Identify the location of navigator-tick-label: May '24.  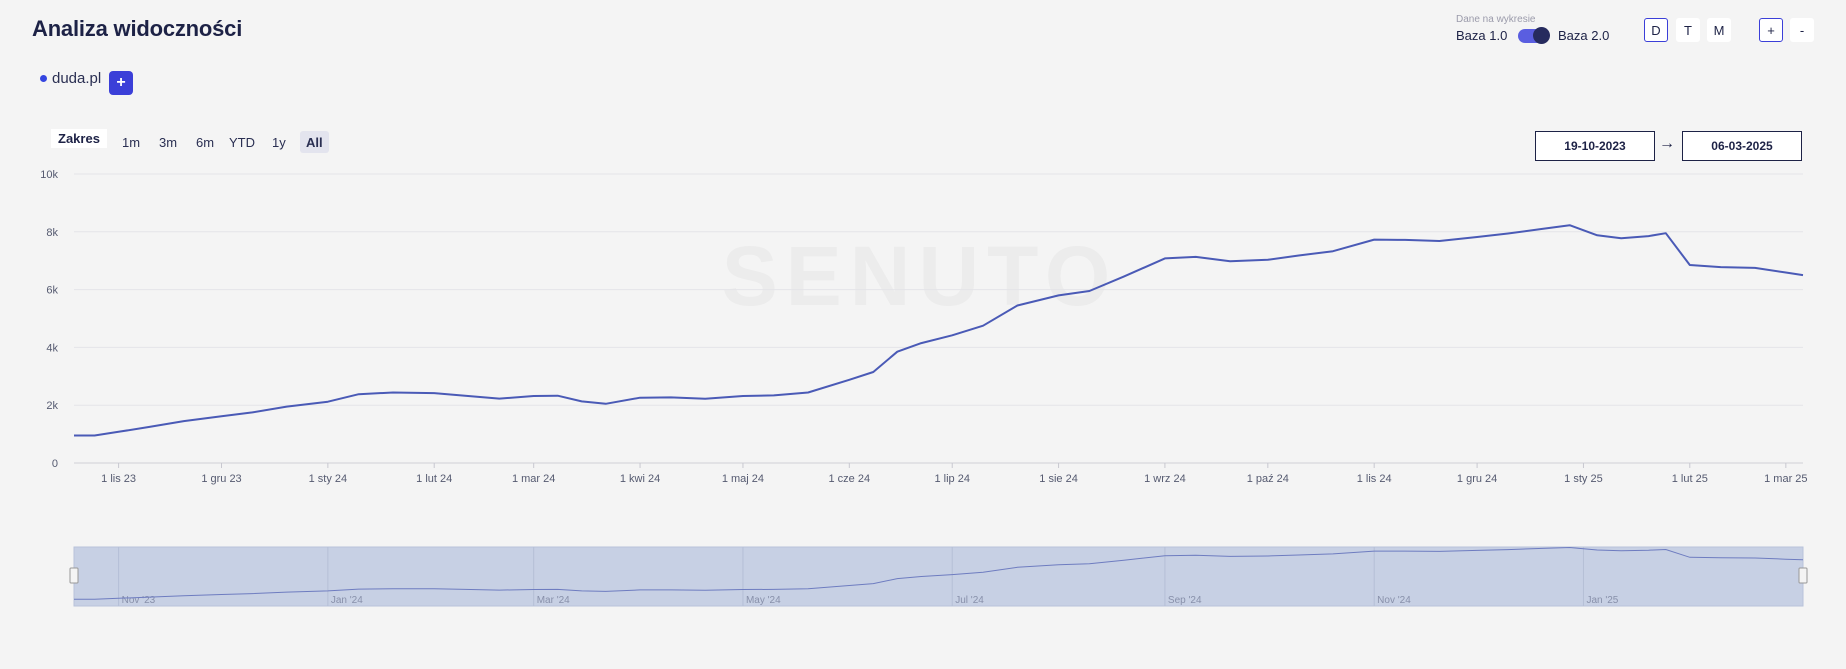
(763, 600).